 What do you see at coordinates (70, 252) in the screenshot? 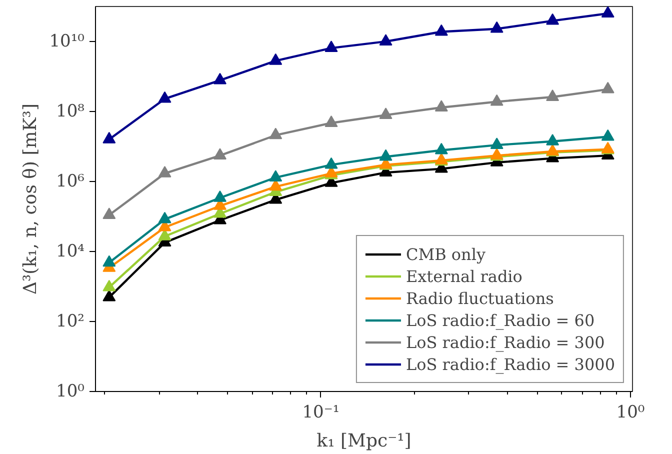
I see `y-tick-label: 10⁴` at bounding box center [70, 252].